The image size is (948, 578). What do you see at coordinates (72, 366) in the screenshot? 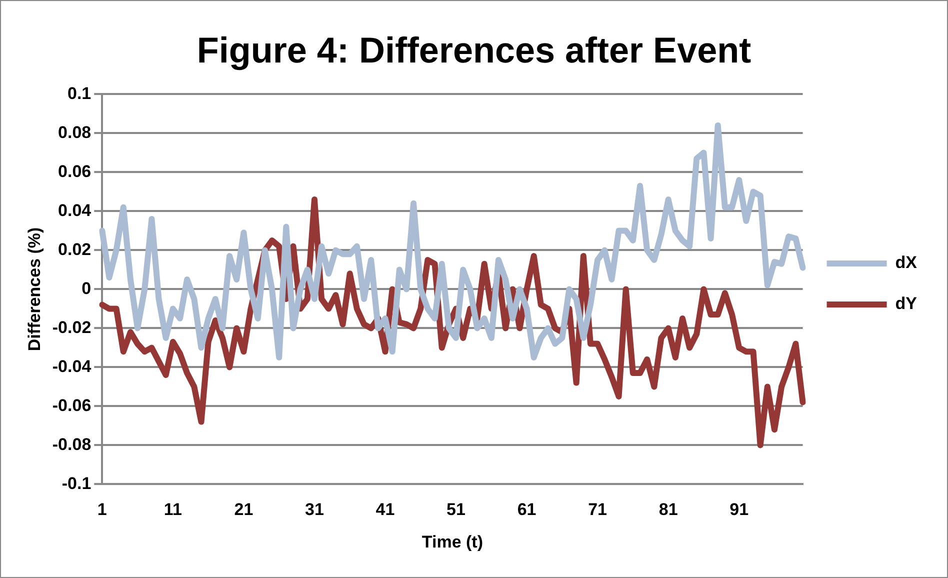
I see `y-tick-label: -0.04` at bounding box center [72, 366].